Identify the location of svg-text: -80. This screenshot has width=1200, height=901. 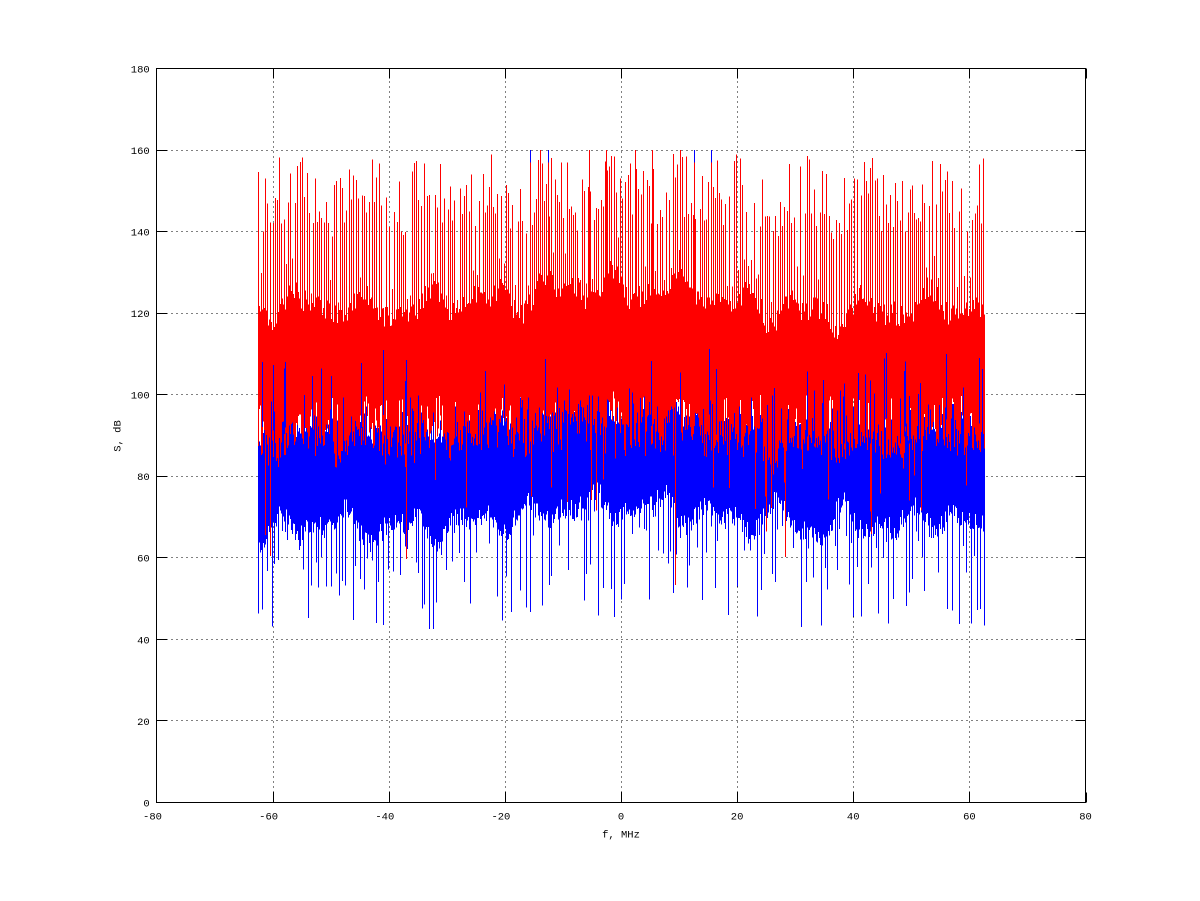
(152, 818).